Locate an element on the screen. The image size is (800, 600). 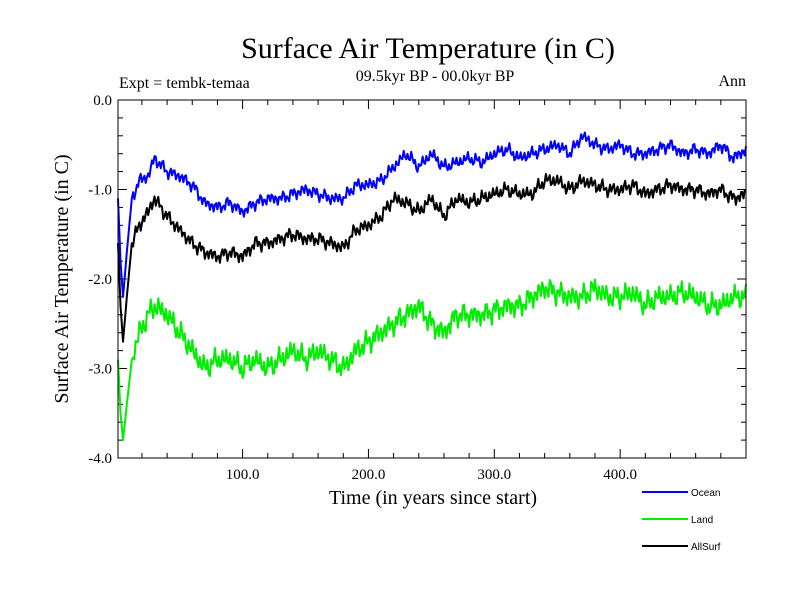
experiment-label: Expt = tembk-temaa is located at coordinates (184, 83).